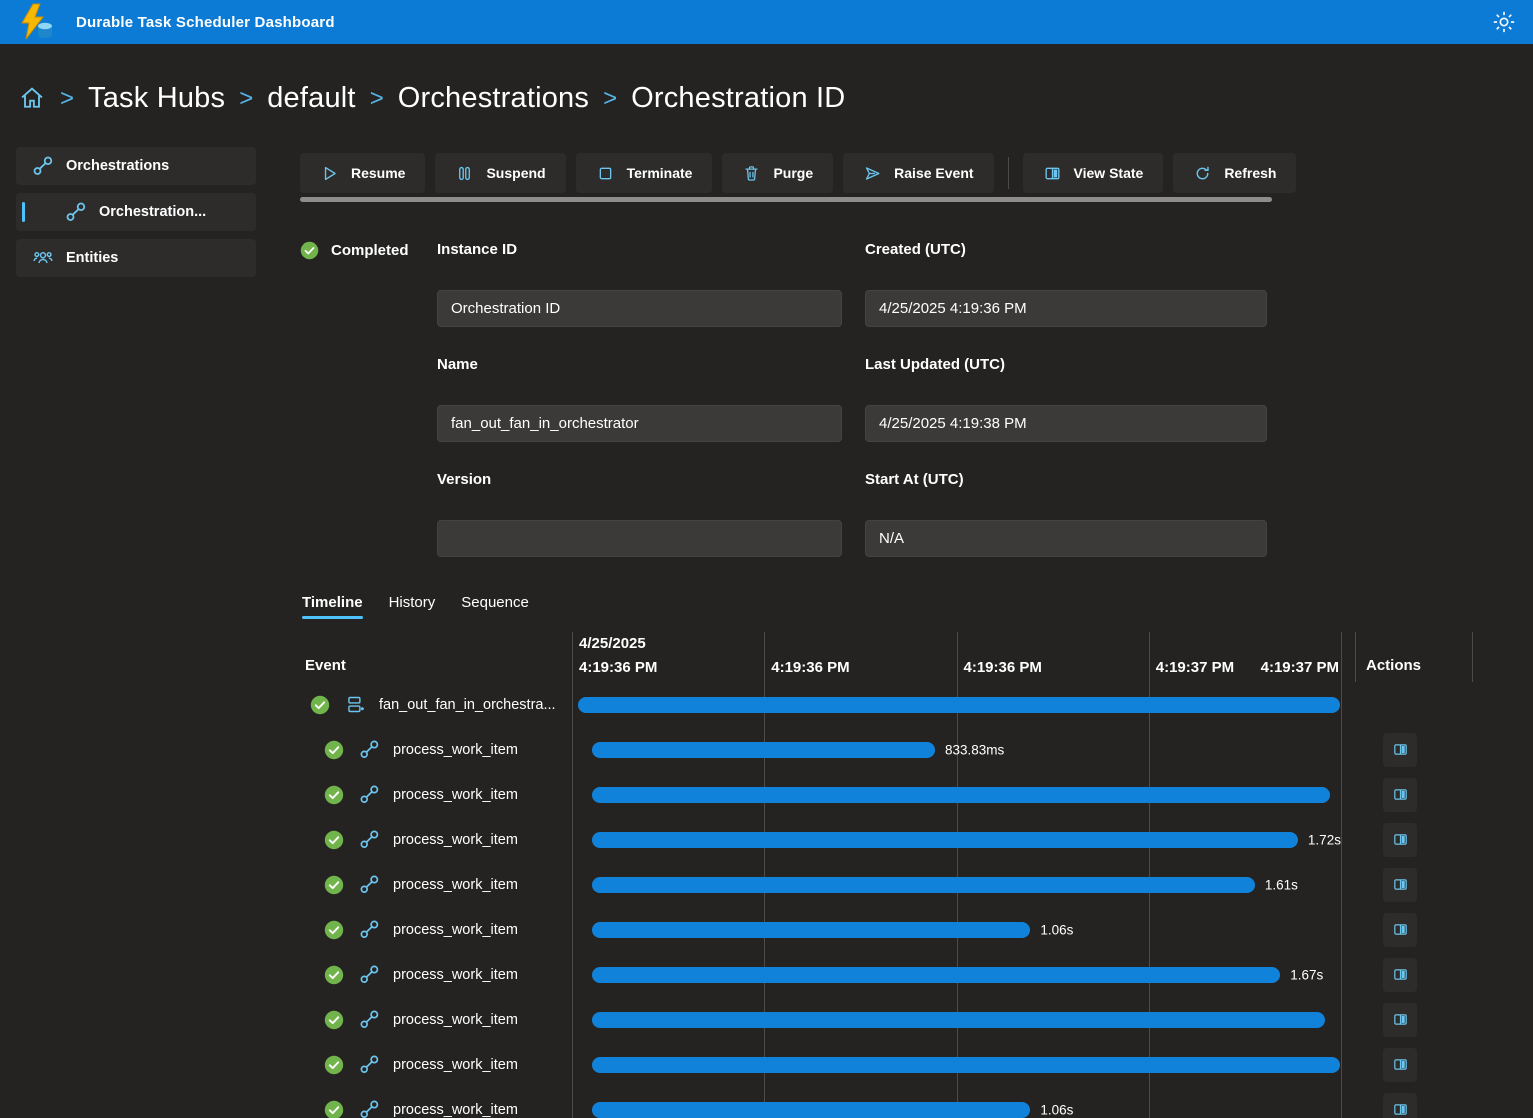 This screenshot has width=1533, height=1118. I want to click on duration-label: 1.61s, so click(1281, 884).